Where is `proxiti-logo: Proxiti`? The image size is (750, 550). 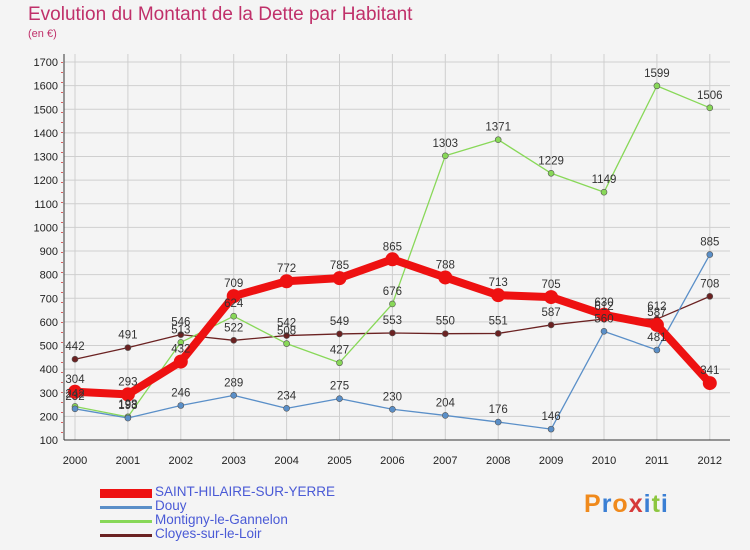 proxiti-logo: Proxiti is located at coordinates (626, 504).